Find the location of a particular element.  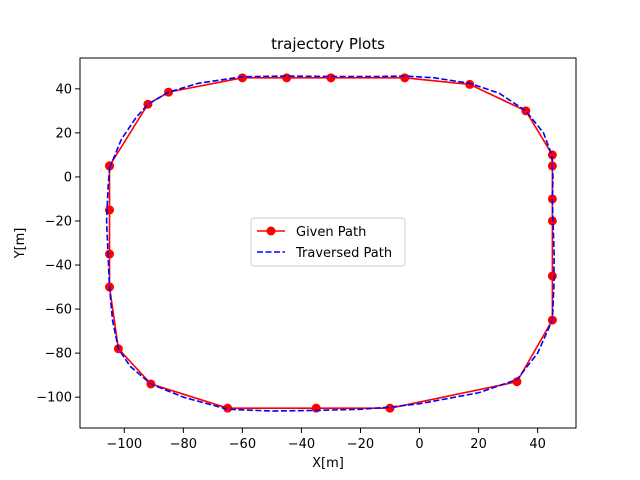

legend-label-traversed-path: Traversed Path is located at coordinates (343, 253).